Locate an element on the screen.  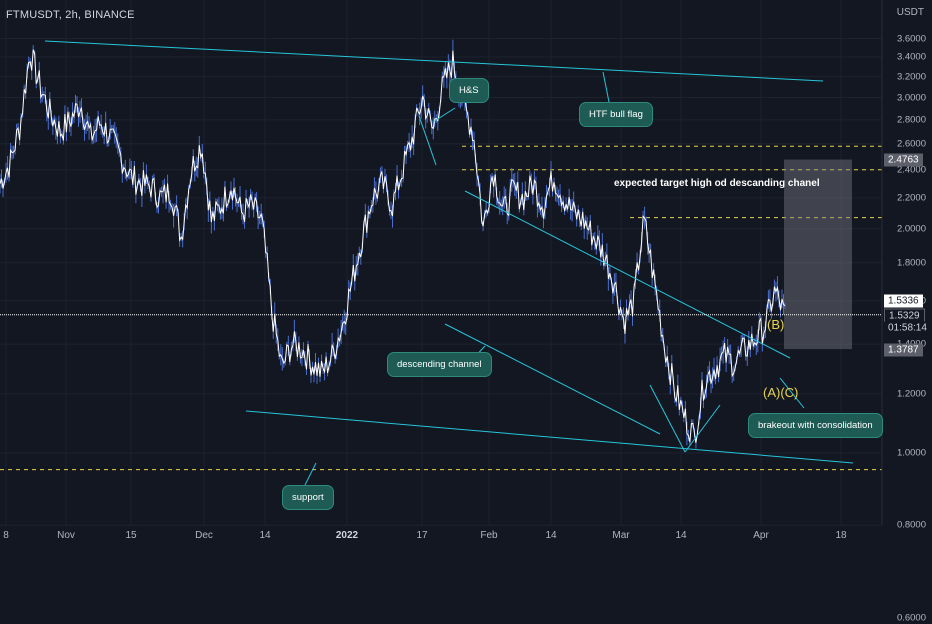
x-tick-label: Feb is located at coordinates (489, 535).